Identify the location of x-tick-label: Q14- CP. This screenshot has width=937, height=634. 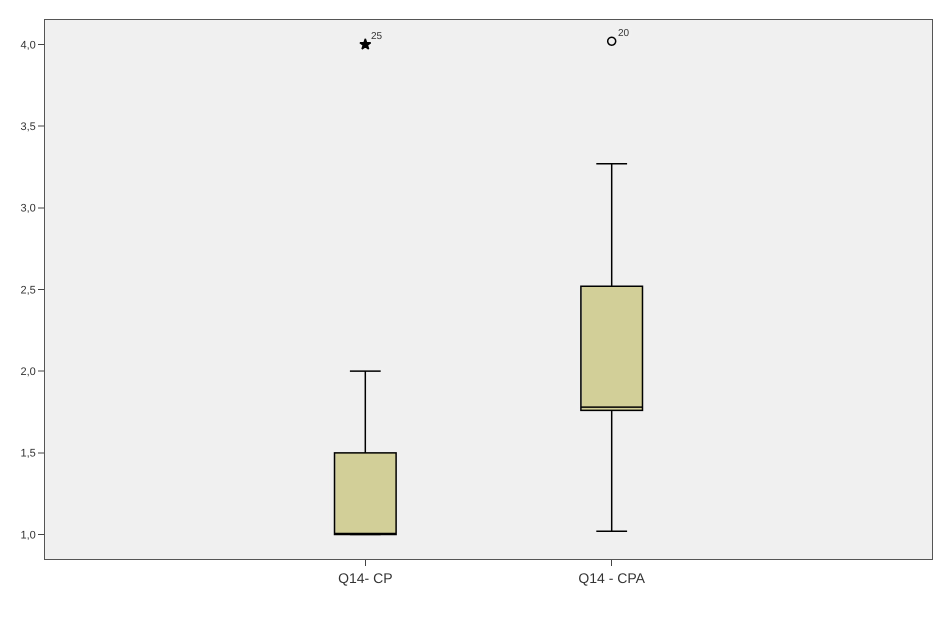
(365, 578).